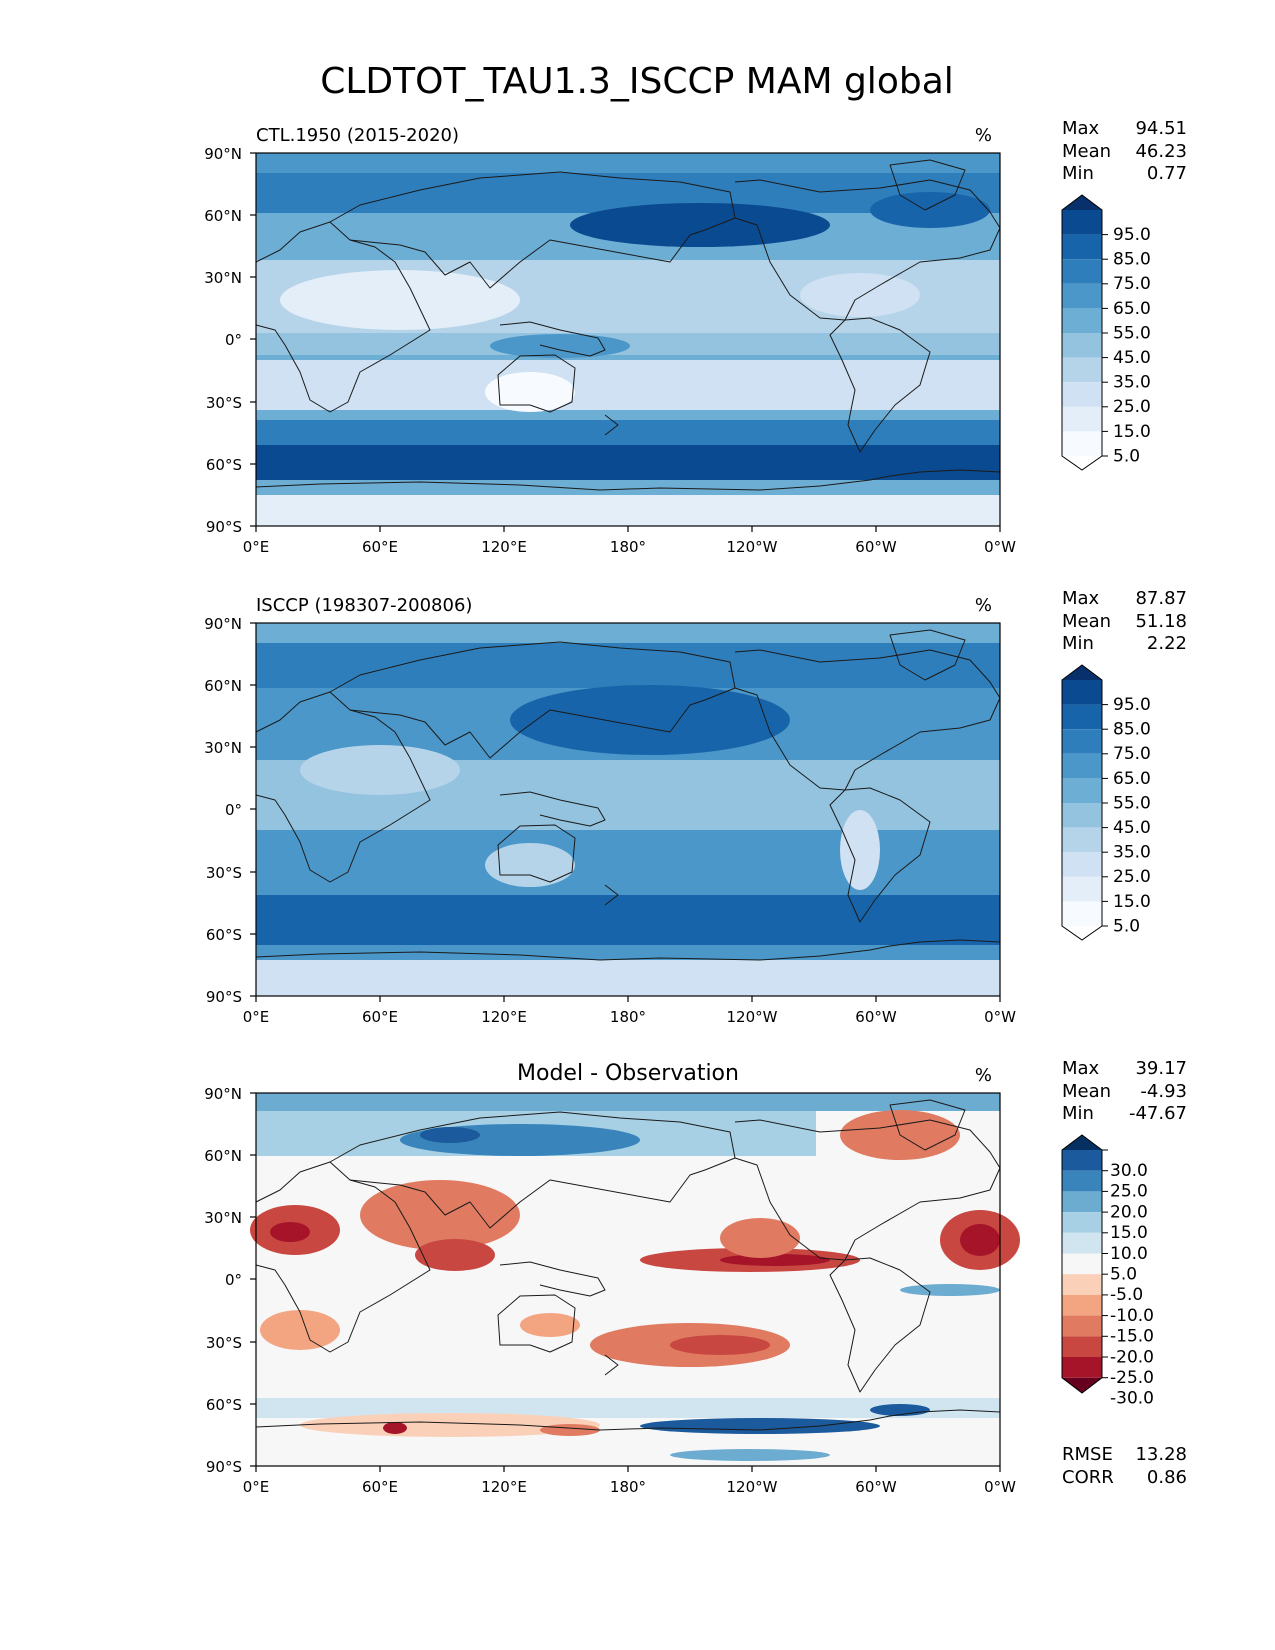 This screenshot has height=1650, width=1275. Describe the element at coordinates (760, 1426) in the screenshot. I see `southern-ocean-positive` at that location.